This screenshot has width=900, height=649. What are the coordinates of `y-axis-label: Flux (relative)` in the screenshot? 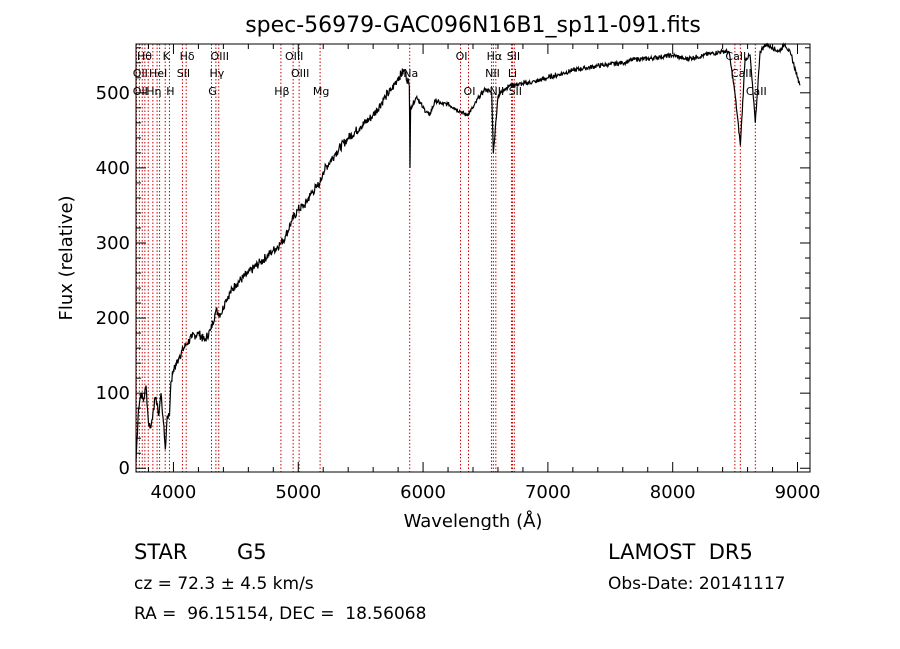 It's located at (66, 257).